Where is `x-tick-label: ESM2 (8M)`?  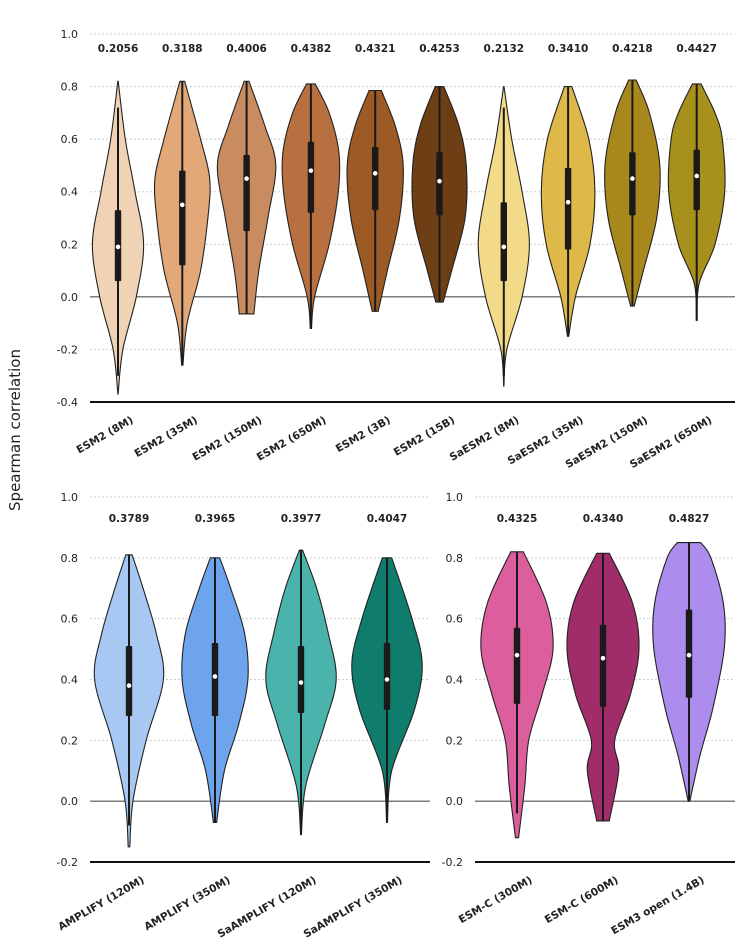 x-tick-label: ESM2 (8M) is located at coordinates (105, 435).